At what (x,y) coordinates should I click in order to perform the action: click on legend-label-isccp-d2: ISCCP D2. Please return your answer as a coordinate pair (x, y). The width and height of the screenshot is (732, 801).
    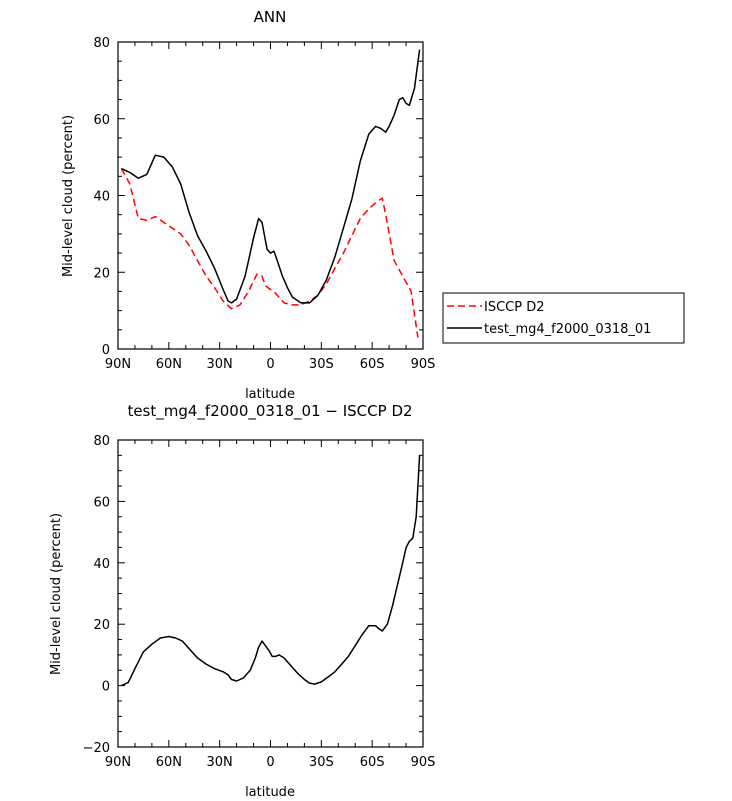
    Looking at the image, I should click on (514, 307).